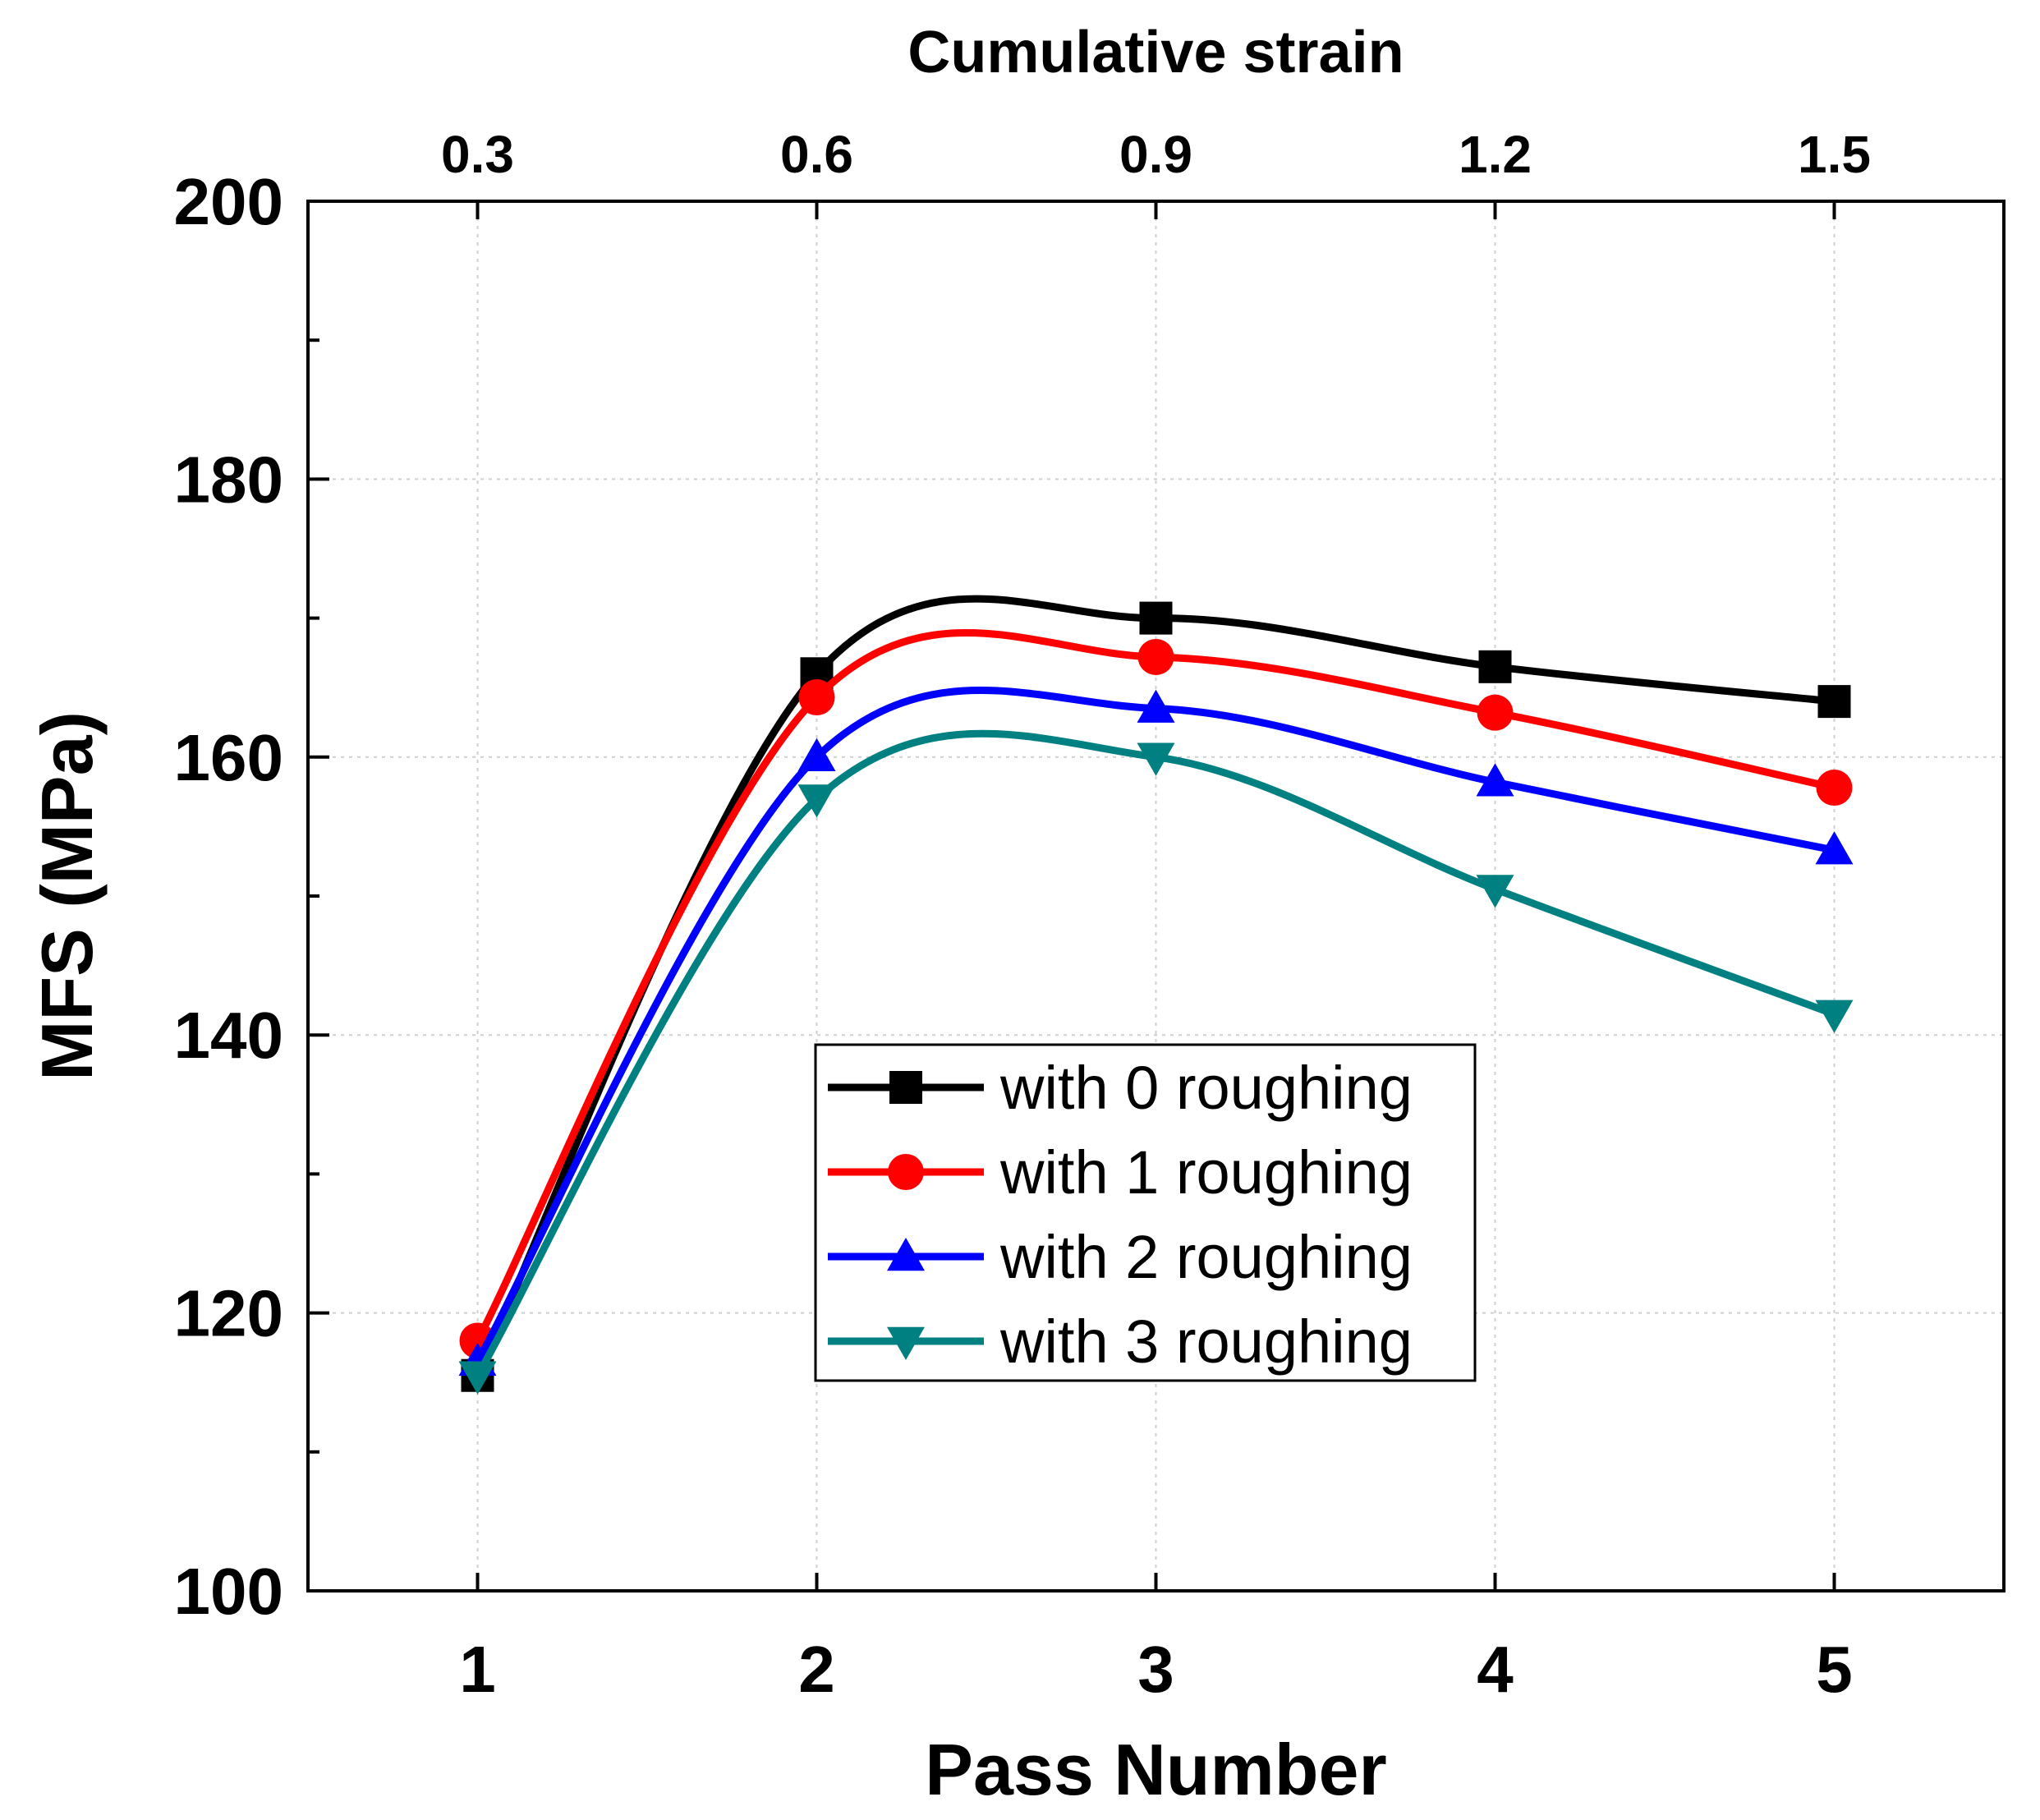  Describe the element at coordinates (228, 1591) in the screenshot. I see `y-tick-label: 100` at that location.